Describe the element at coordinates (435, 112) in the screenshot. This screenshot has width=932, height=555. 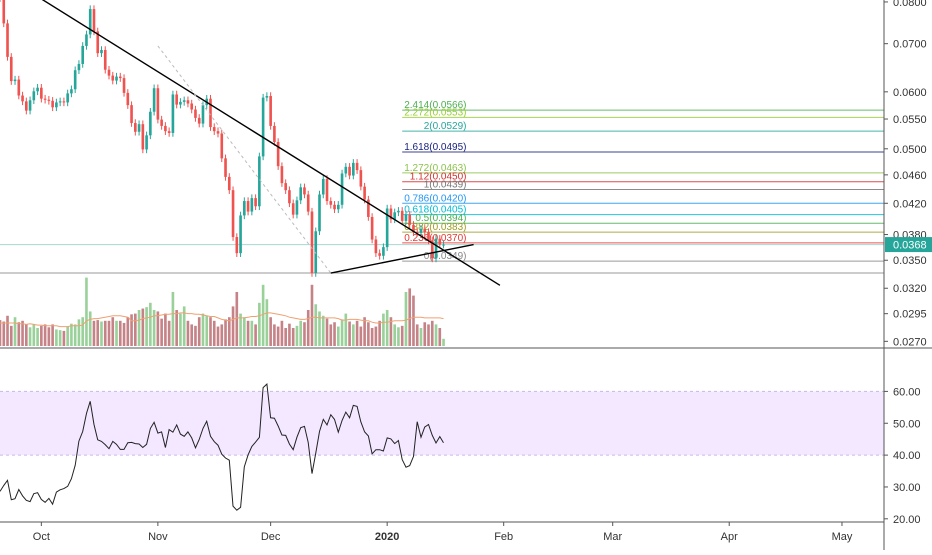
I see `fib-level-label: 2.272(0.0553)` at that location.